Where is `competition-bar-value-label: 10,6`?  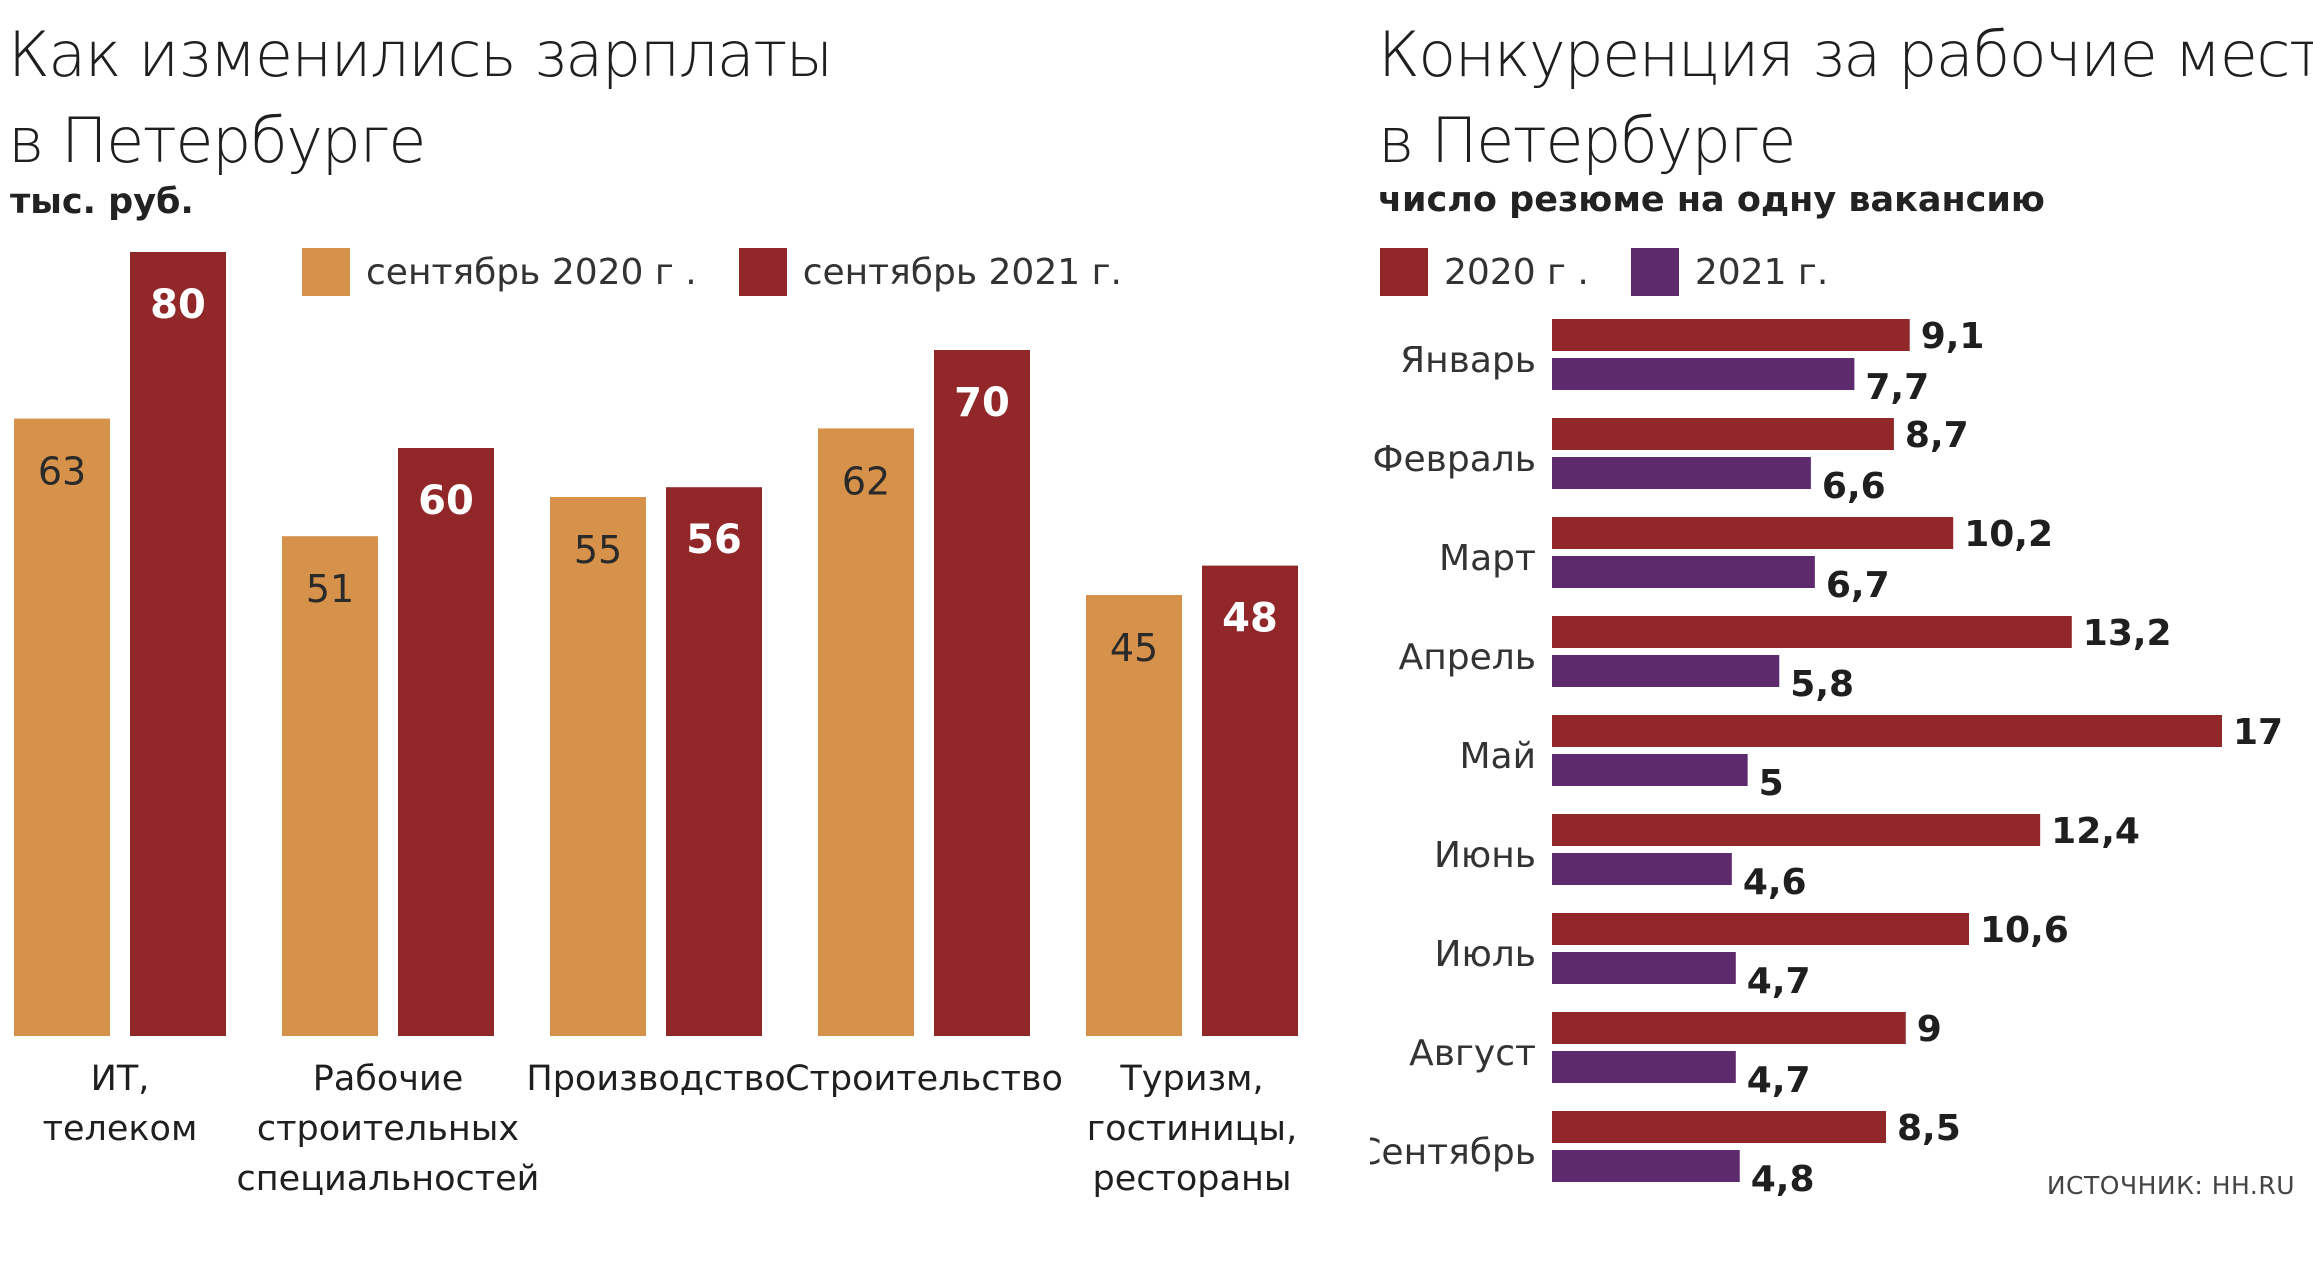
competition-bar-value-label: 10,6 is located at coordinates (2024, 930).